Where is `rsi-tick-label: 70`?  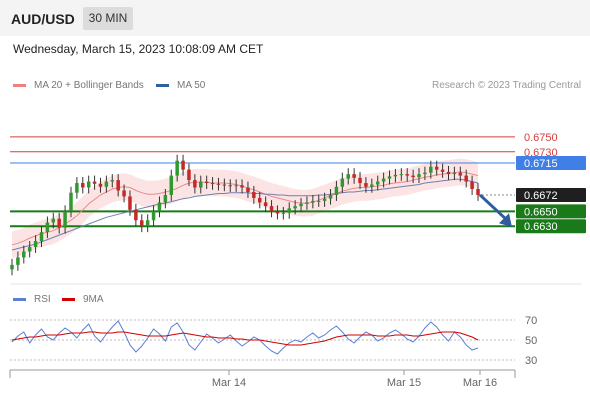 rsi-tick-label: 70 is located at coordinates (531, 321).